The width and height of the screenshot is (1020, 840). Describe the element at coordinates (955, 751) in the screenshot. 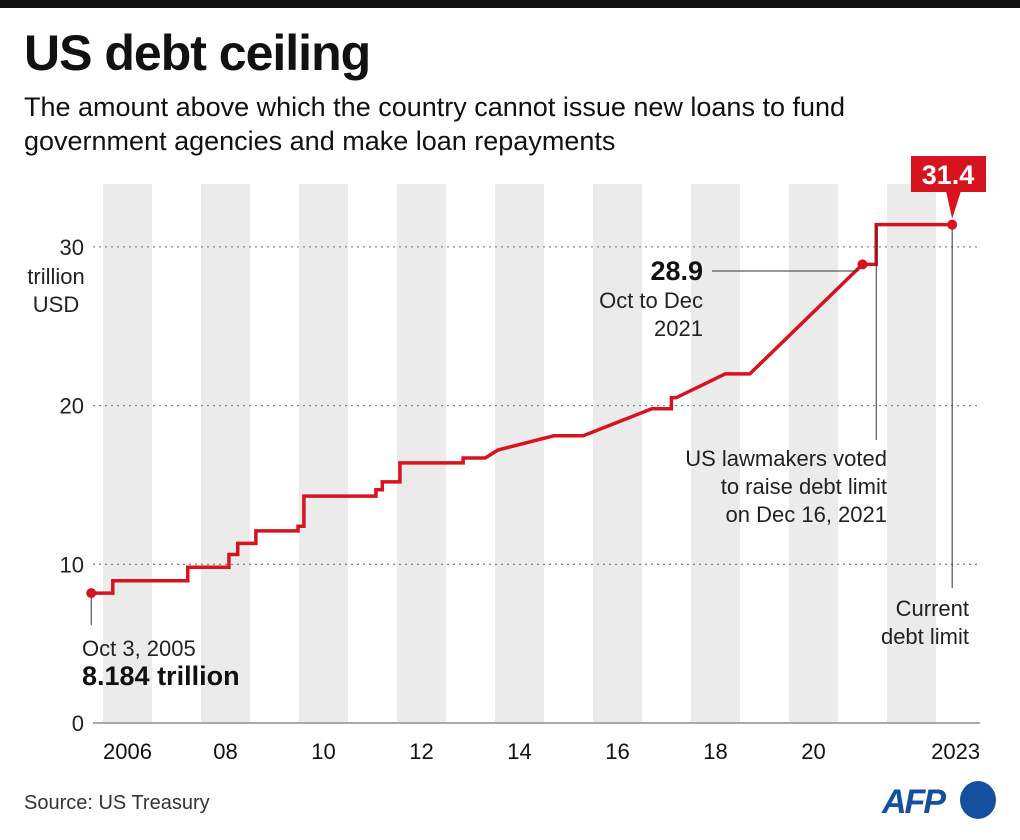

I see `x-tick-label: 2023` at that location.